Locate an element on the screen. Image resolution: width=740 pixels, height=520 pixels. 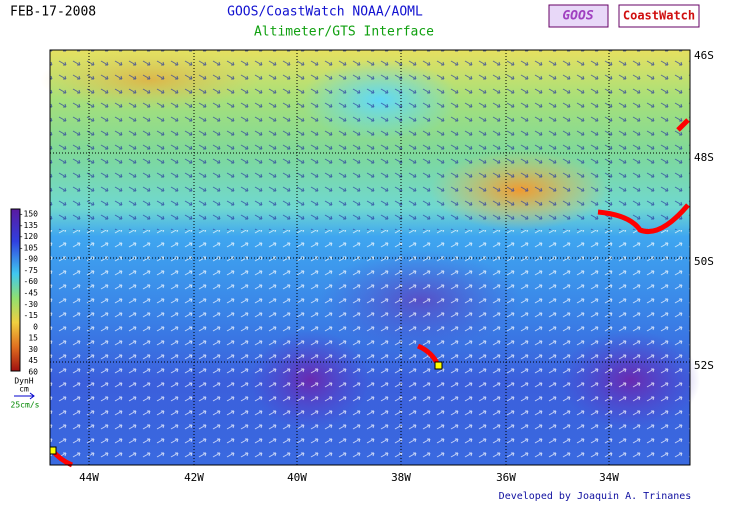
latitude-label: 50S is located at coordinates (704, 261).